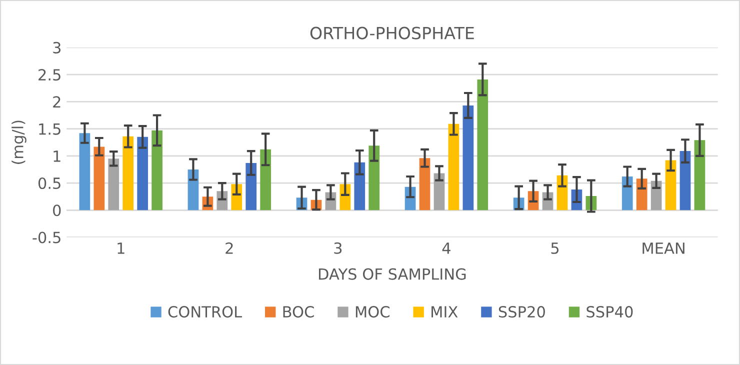  What do you see at coordinates (46, 238) in the screenshot?
I see `y-tick-label: -0.5` at bounding box center [46, 238].